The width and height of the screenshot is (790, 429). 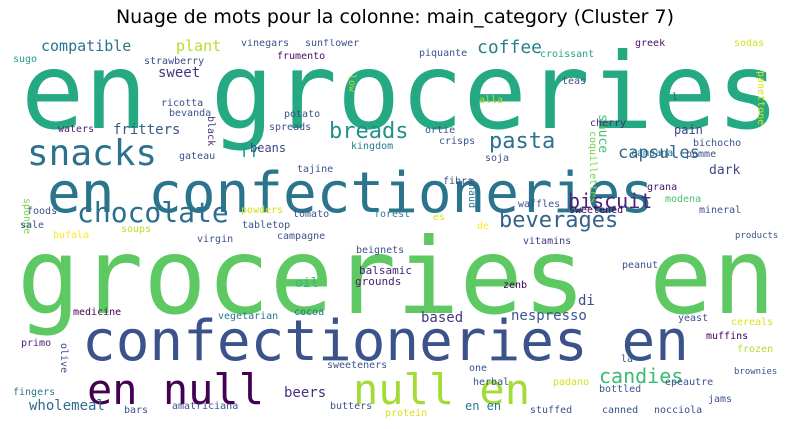 I want to click on word: candies, so click(x=641, y=376).